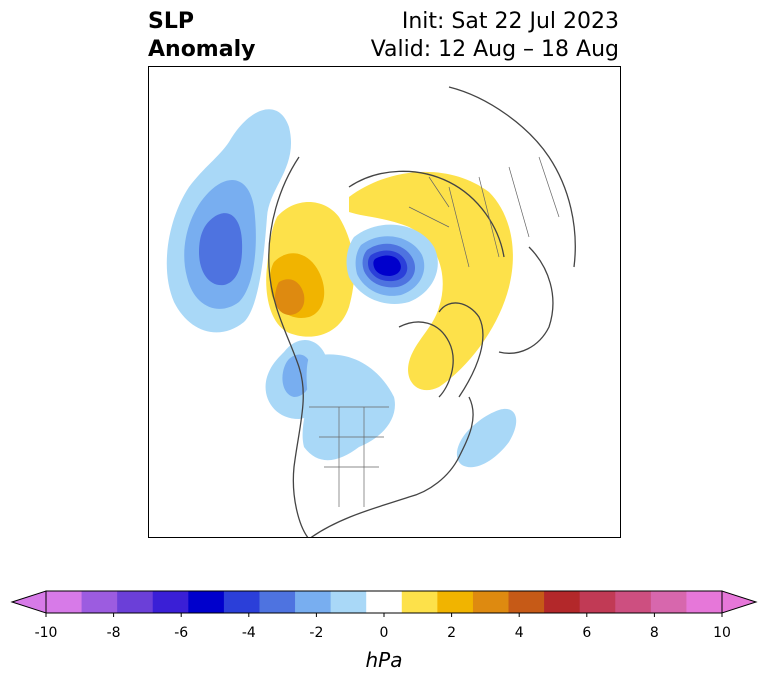 The height and width of the screenshot is (684, 768). What do you see at coordinates (28, 602) in the screenshot?
I see `colorbar-extend-low-arrow` at bounding box center [28, 602].